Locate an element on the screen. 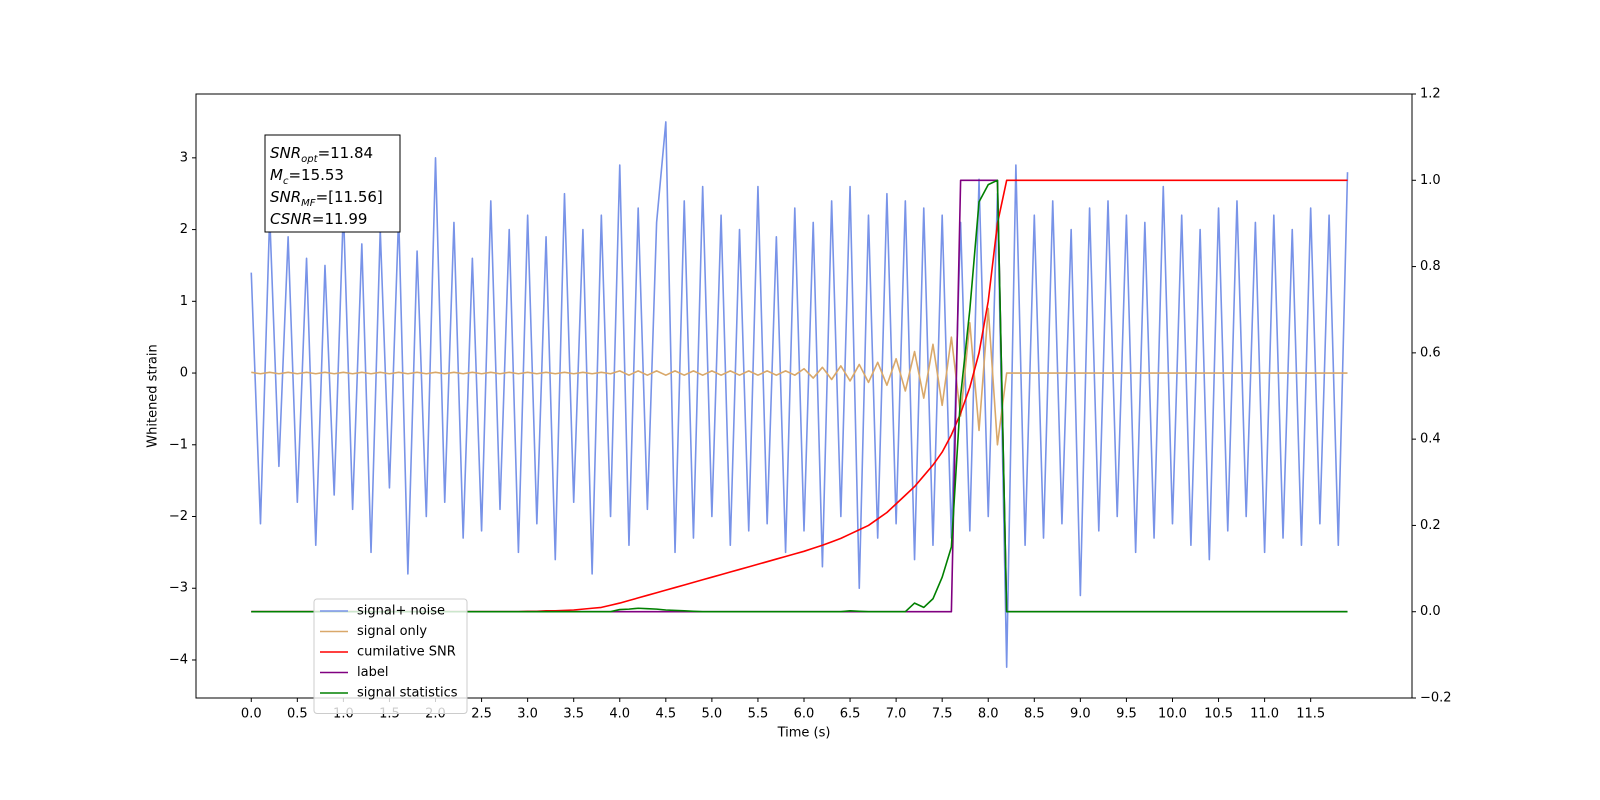  x-tick-label: 5.0 is located at coordinates (712, 714).